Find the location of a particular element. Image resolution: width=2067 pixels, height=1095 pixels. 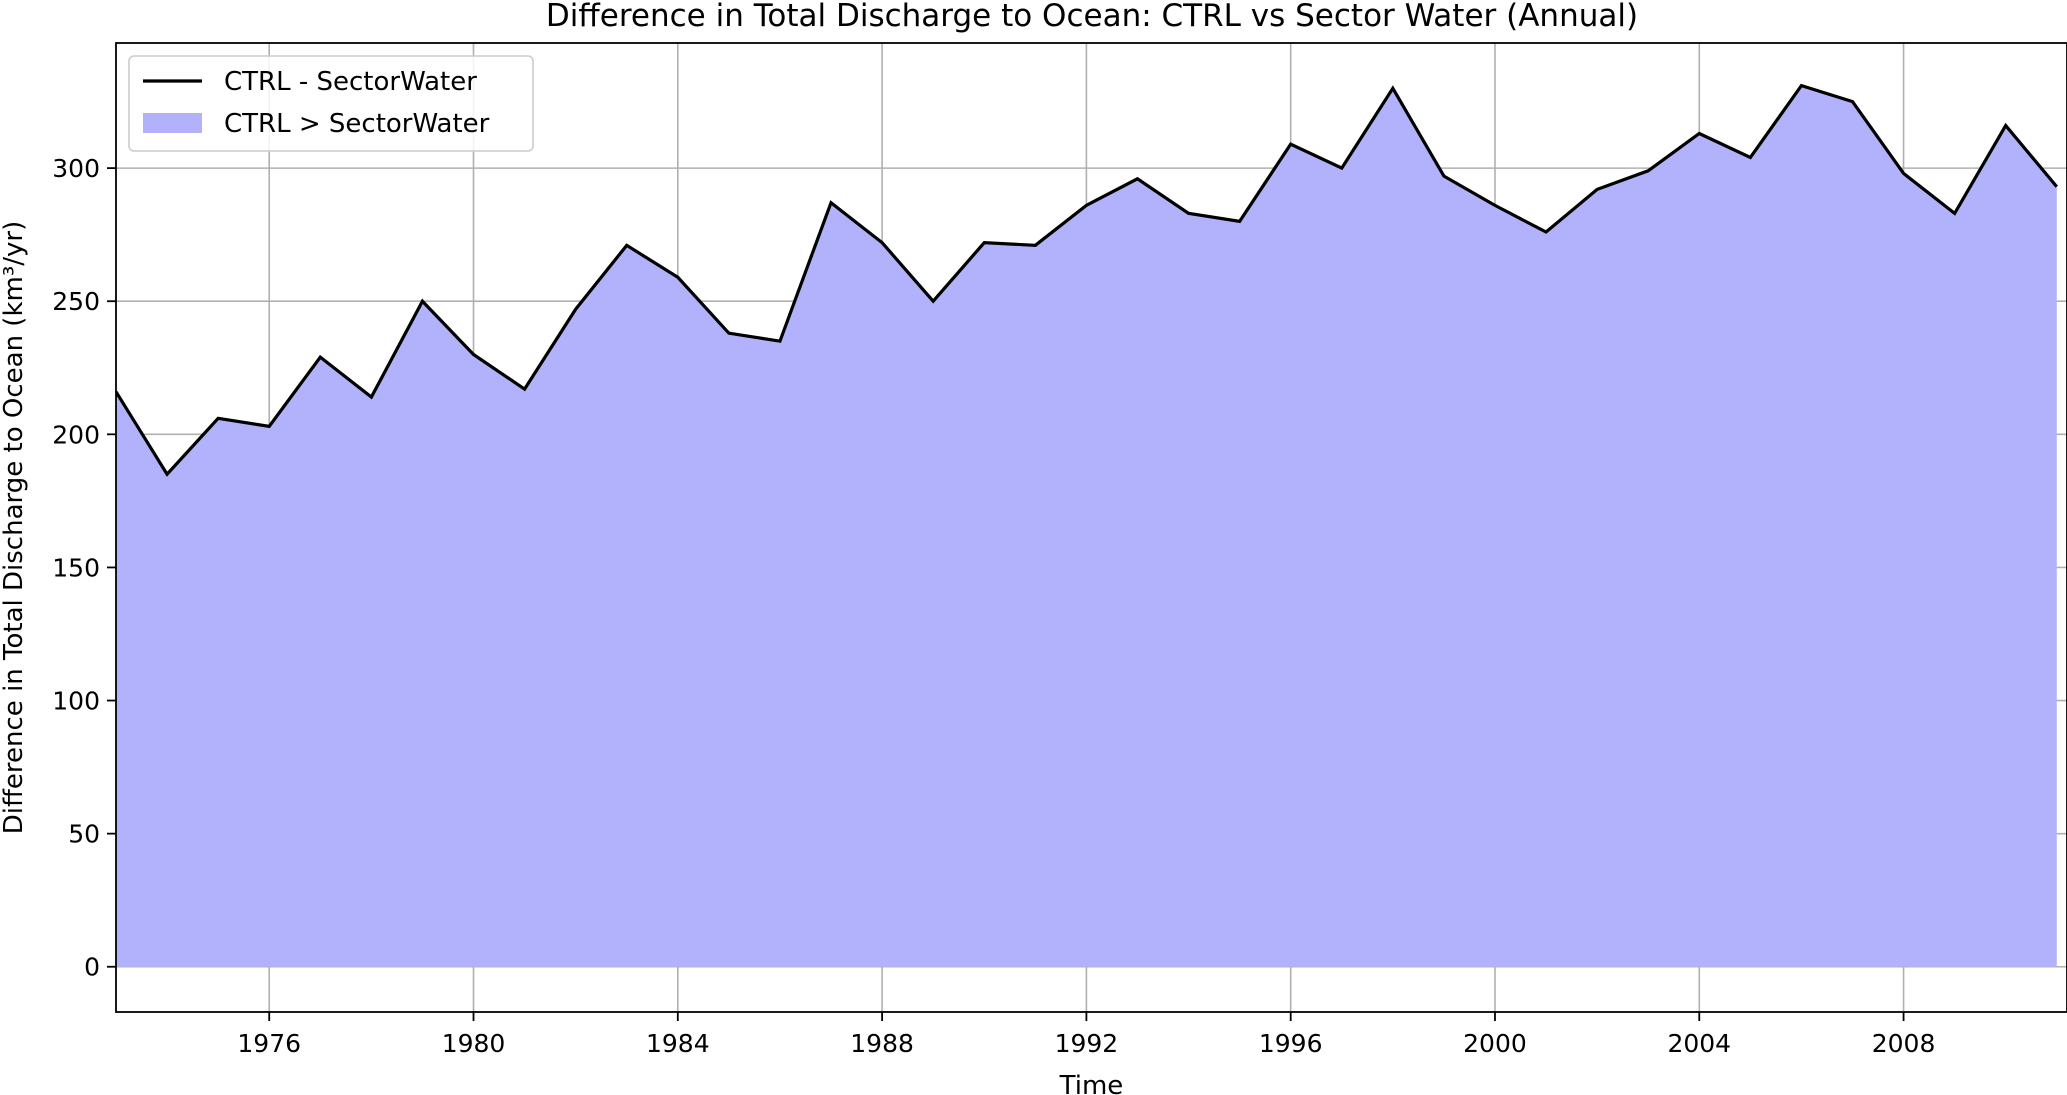

x-axis-ticks: 1976 1980 1984 1988 1992 1996 2000 2004 2008 is located at coordinates (1086, 1035).